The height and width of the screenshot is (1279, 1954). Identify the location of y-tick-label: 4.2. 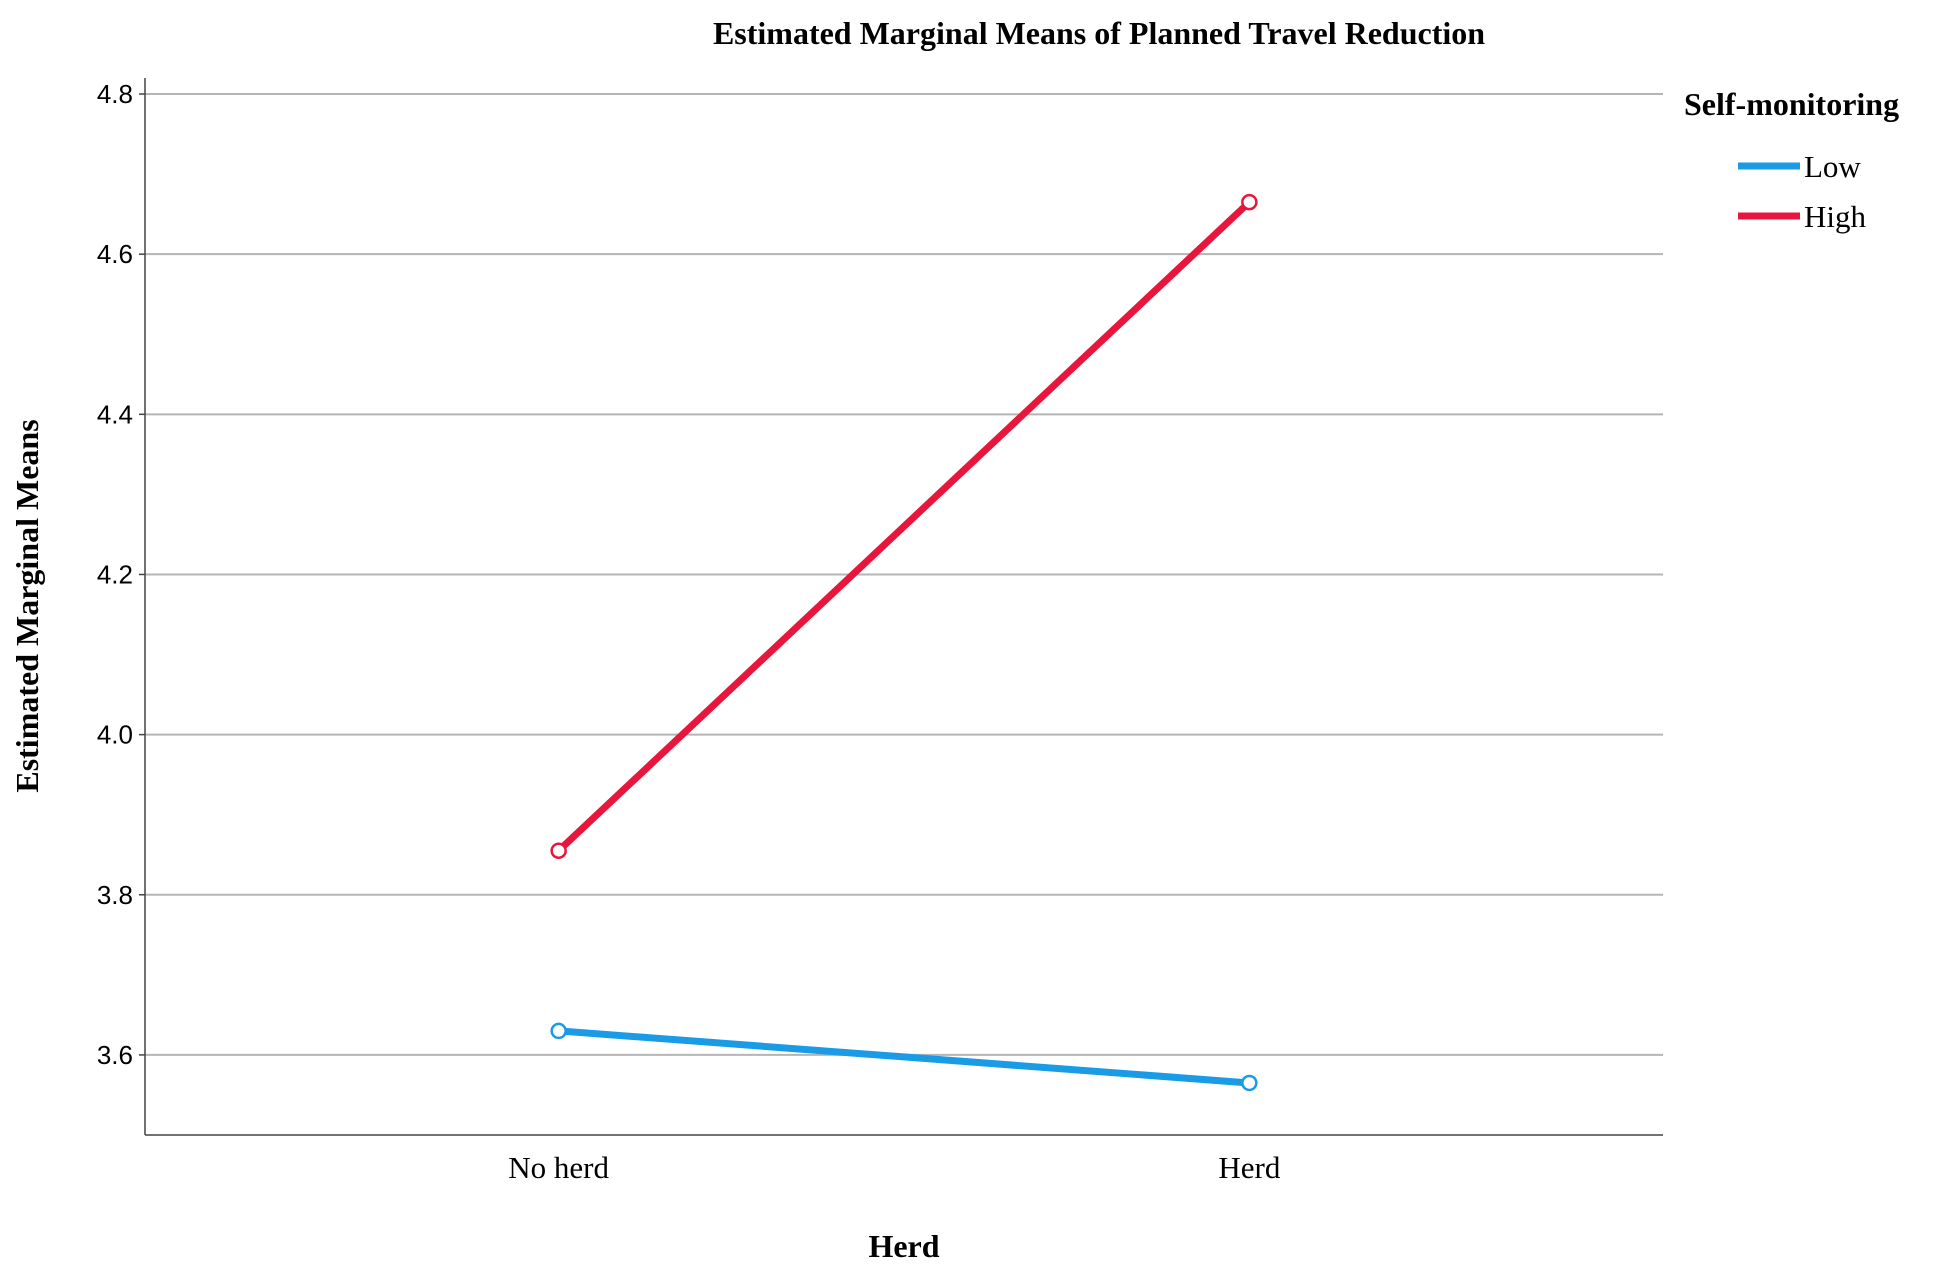
(115, 574).